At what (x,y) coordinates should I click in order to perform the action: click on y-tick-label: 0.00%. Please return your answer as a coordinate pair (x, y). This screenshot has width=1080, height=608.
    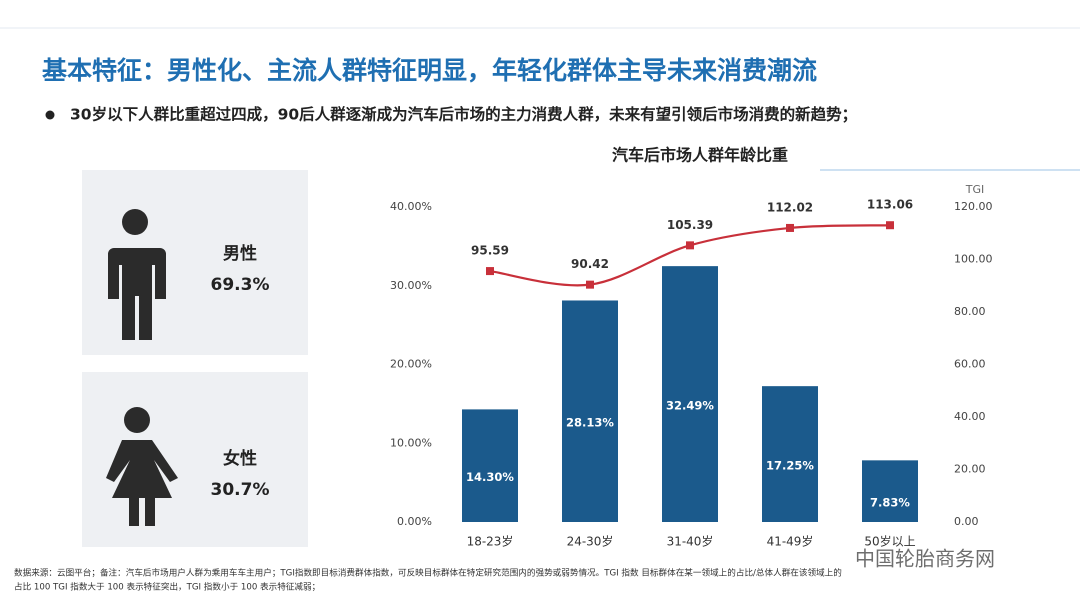
    Looking at the image, I should click on (414, 521).